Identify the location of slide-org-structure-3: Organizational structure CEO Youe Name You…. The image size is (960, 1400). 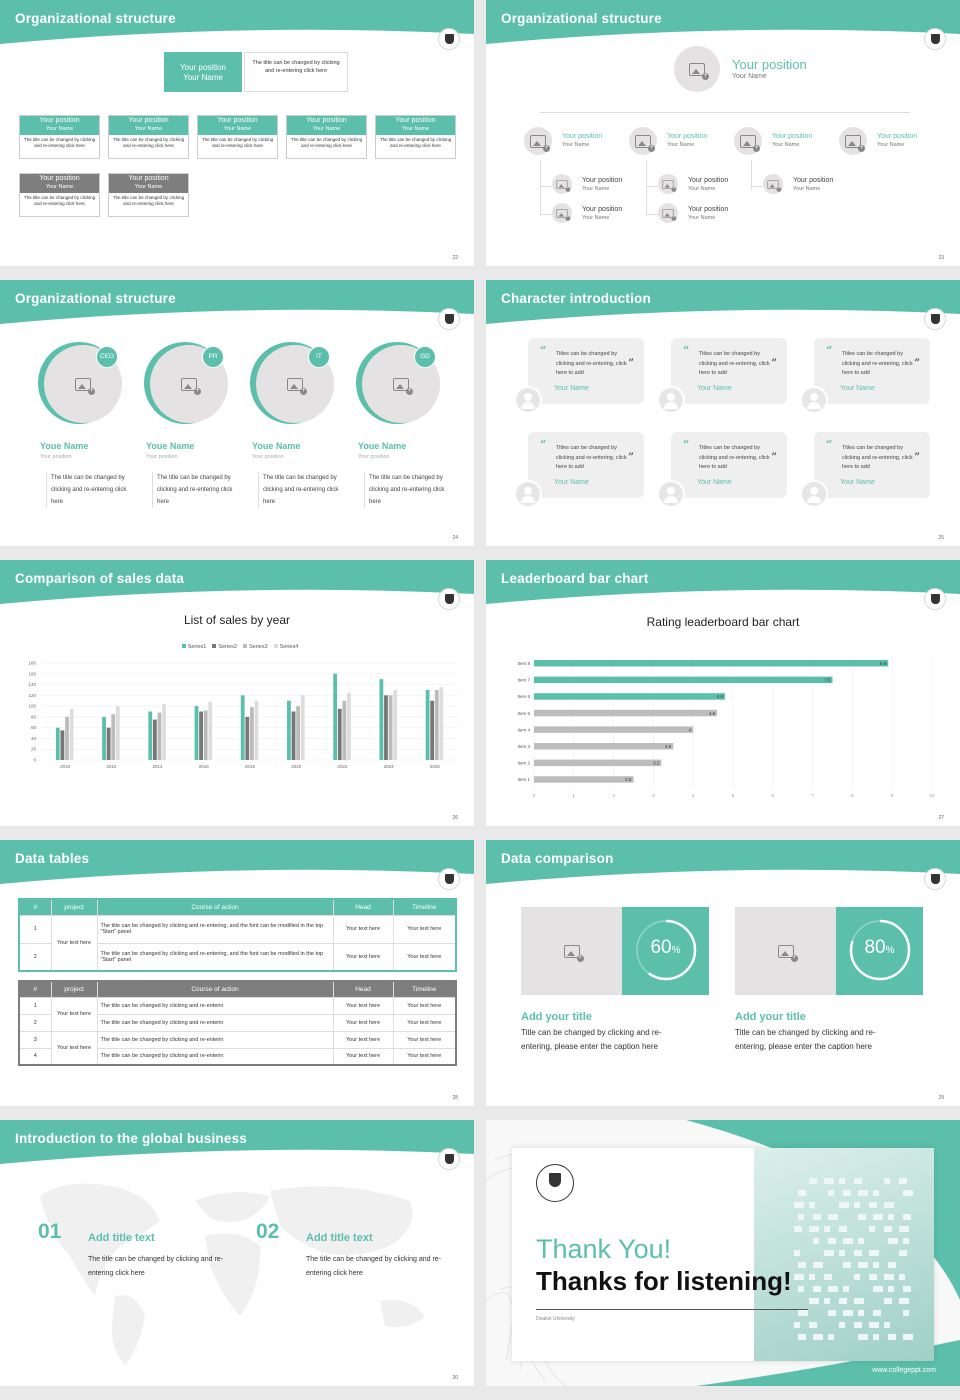
(237, 413).